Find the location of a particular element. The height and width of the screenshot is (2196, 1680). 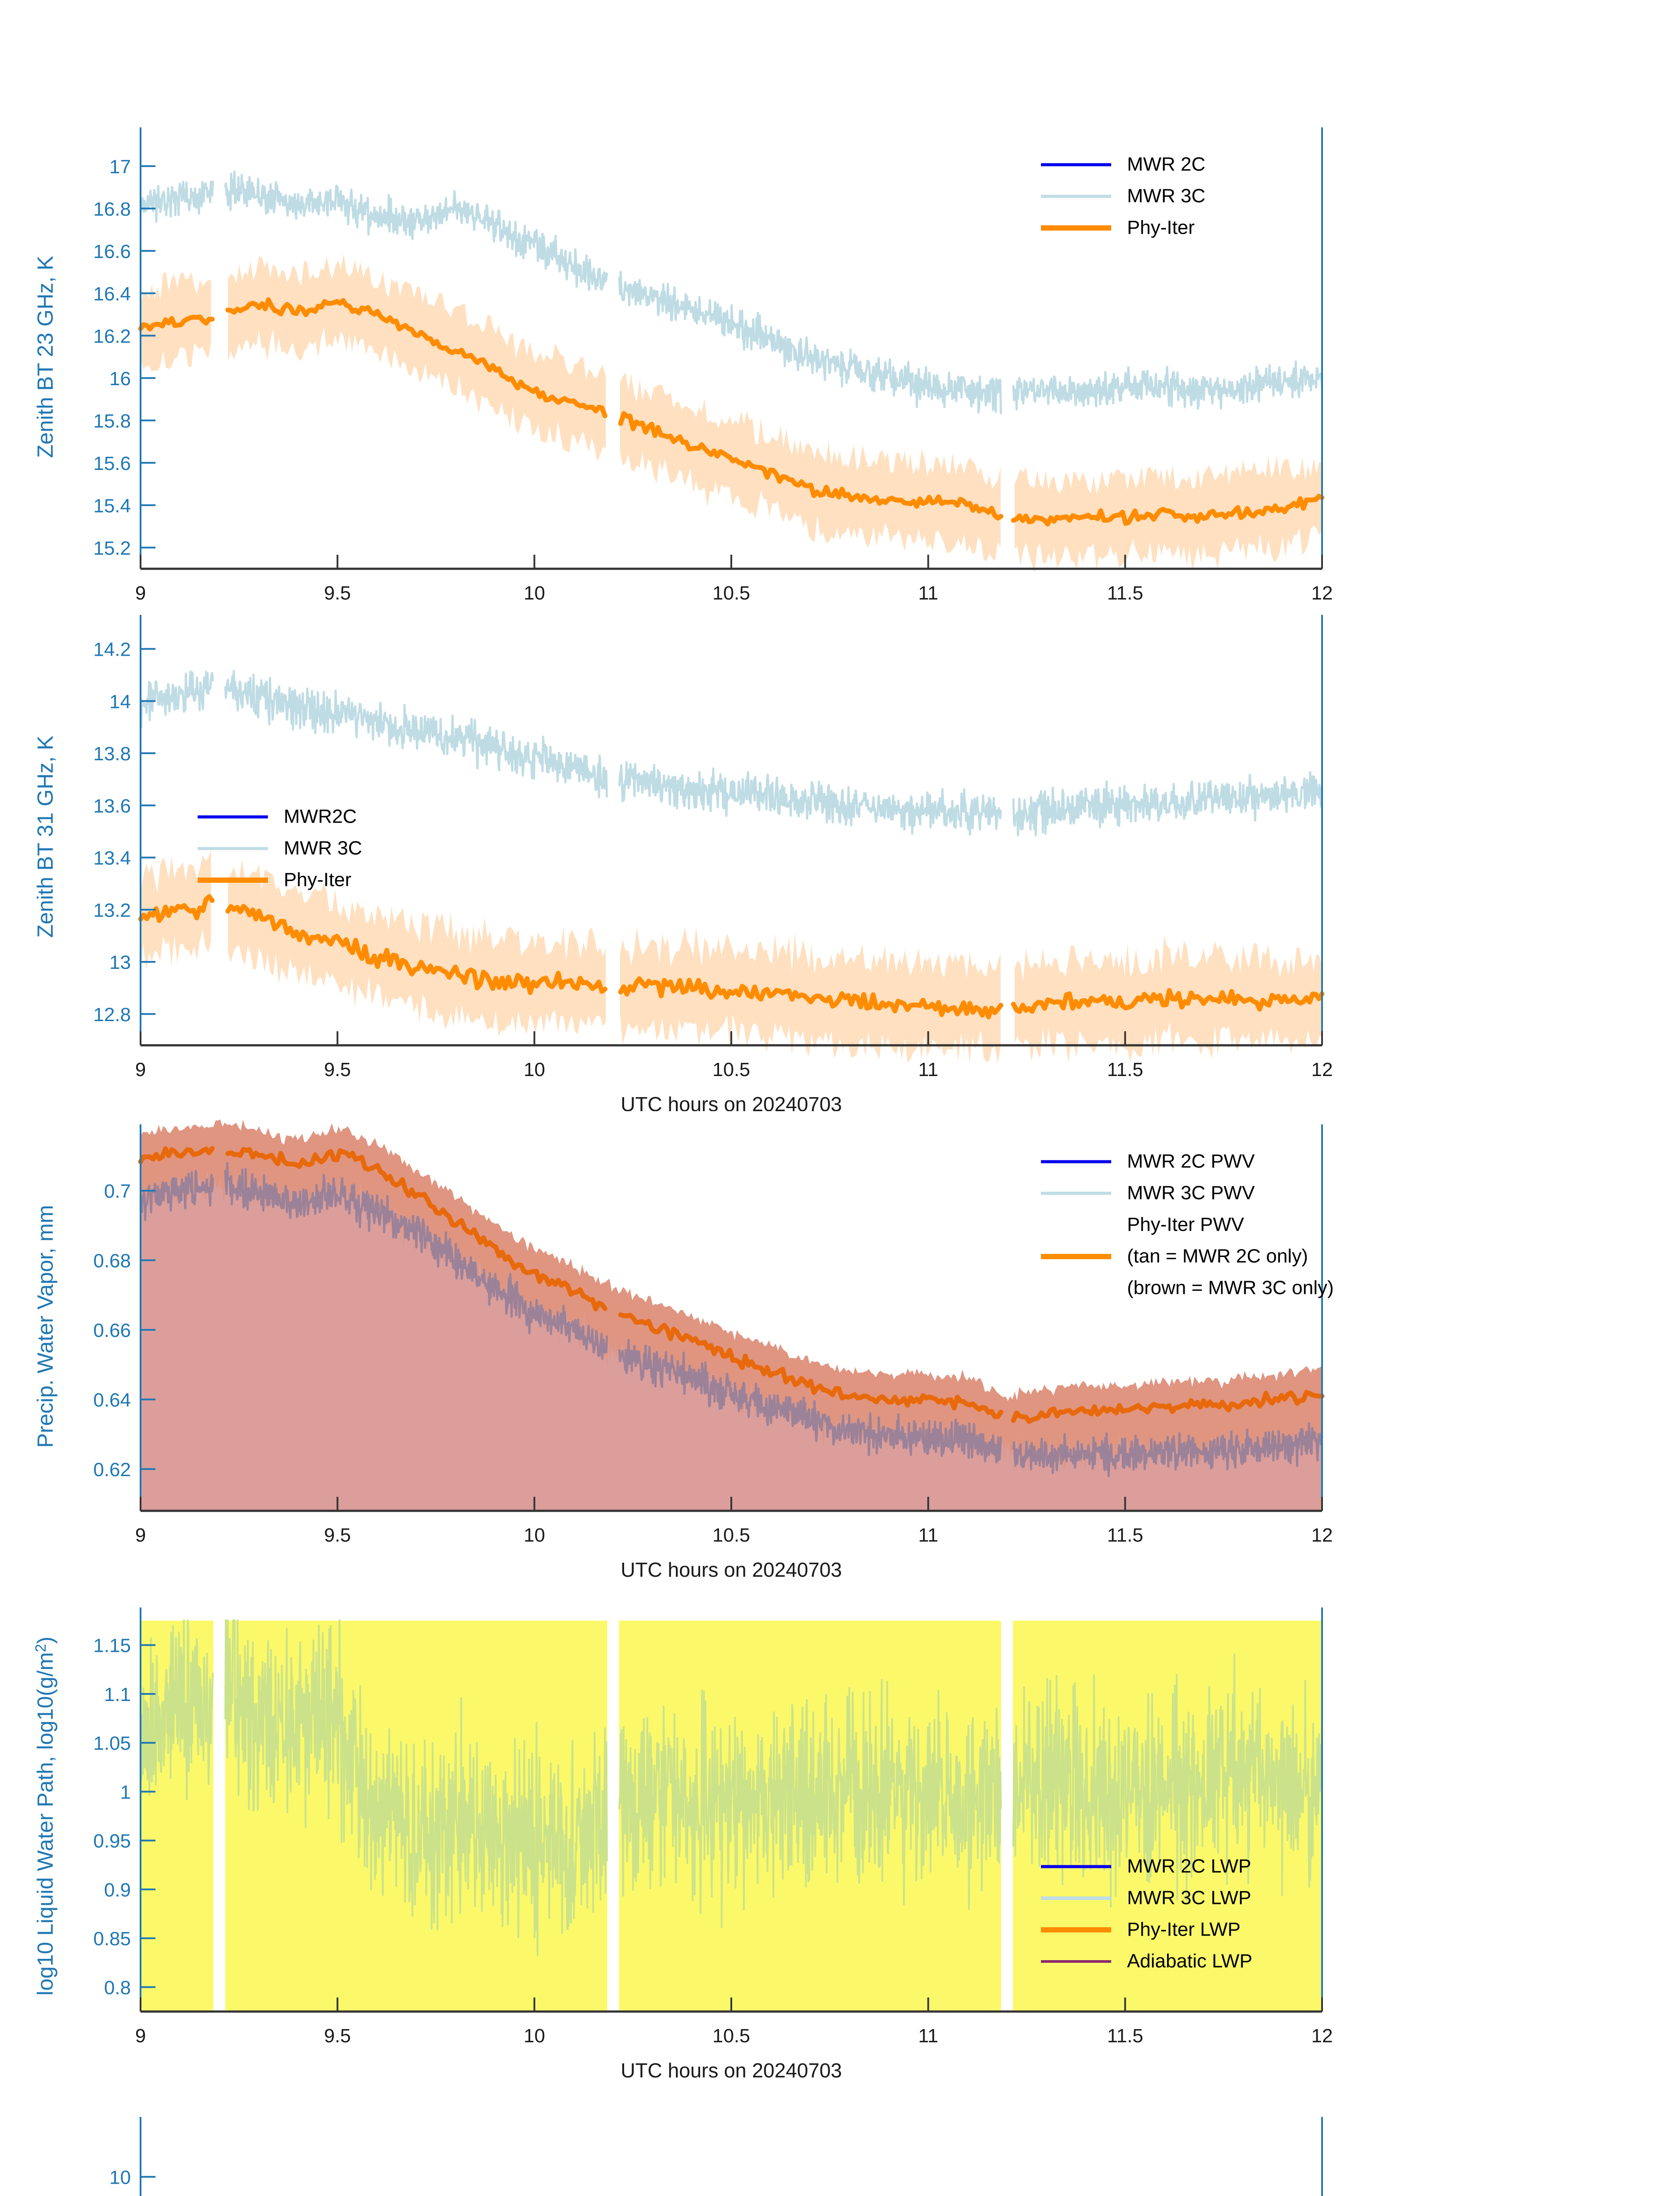

y-tick-label: 1.1 is located at coordinates (117, 1694).